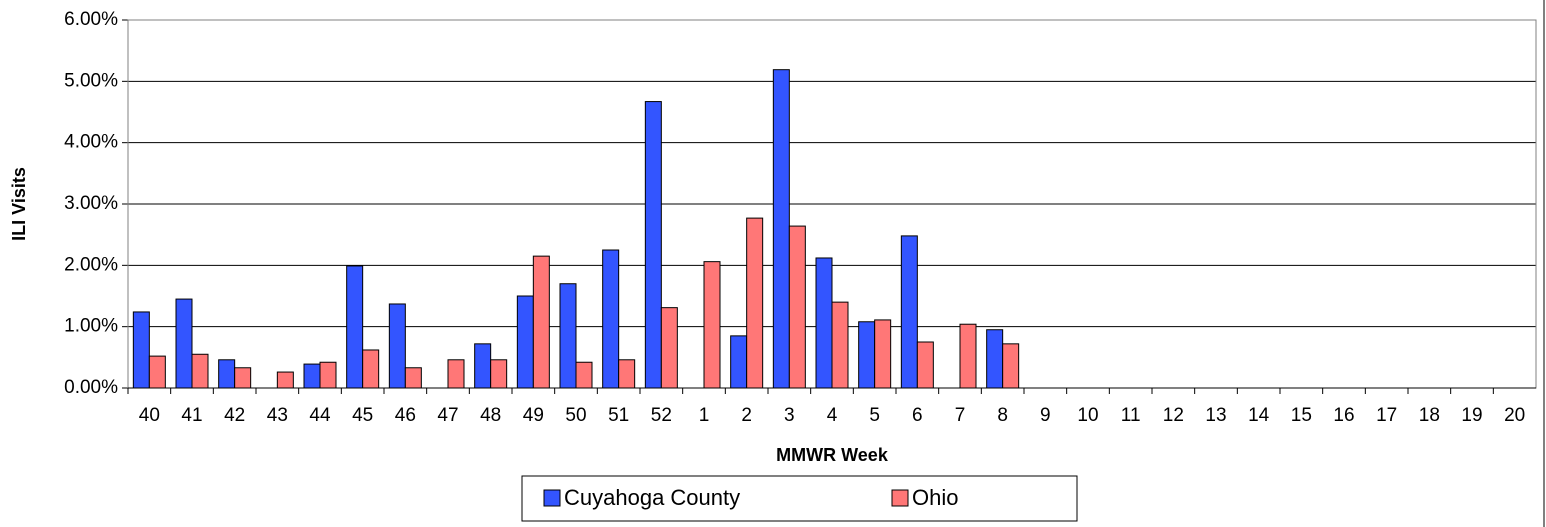 This screenshot has height=527, width=1546. What do you see at coordinates (832, 415) in the screenshot?
I see `x-tick-label: 4` at bounding box center [832, 415].